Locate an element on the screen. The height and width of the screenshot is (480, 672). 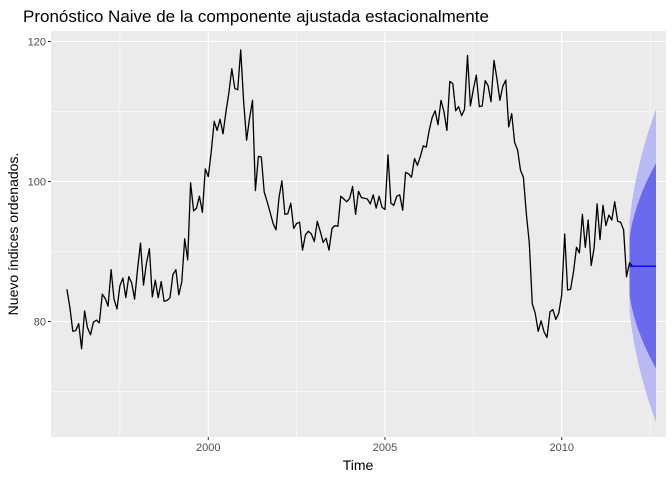
x-tick-label: 2000 is located at coordinates (208, 448).